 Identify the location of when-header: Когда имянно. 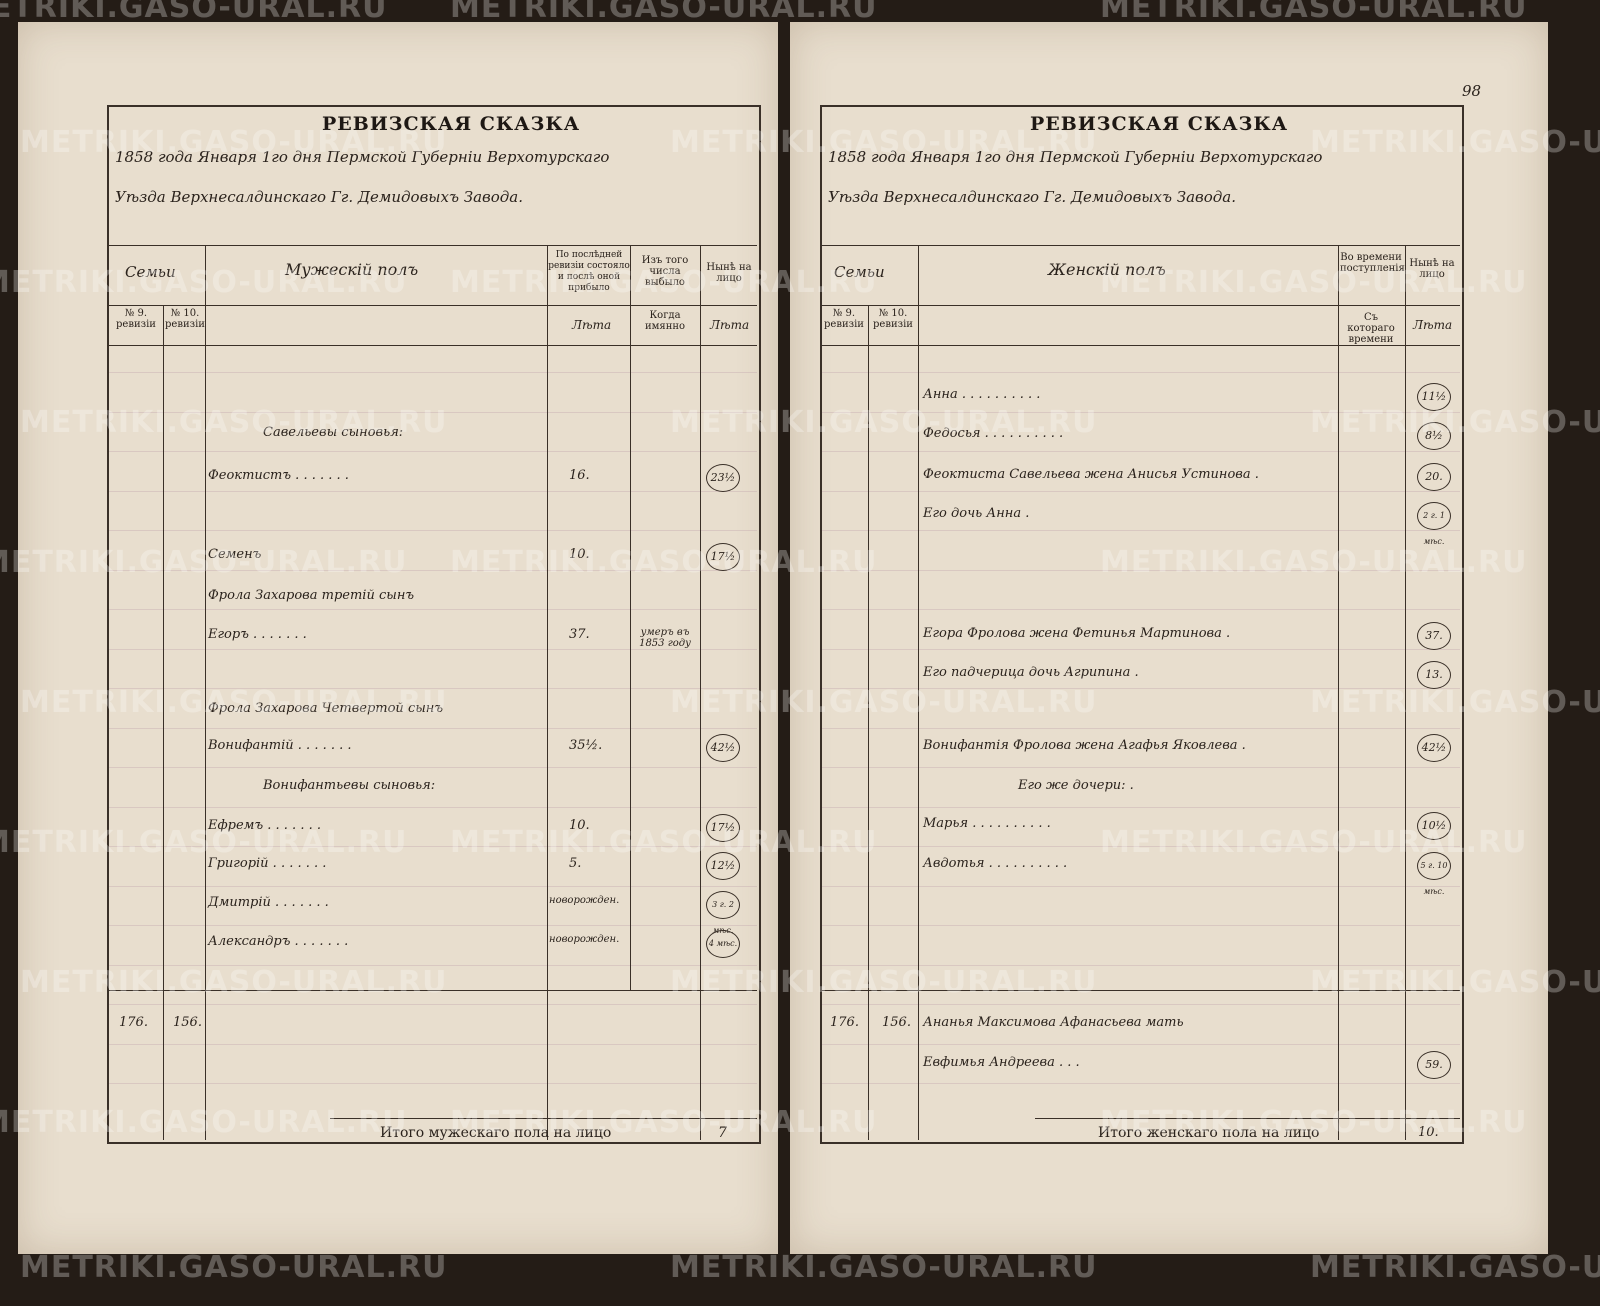
(665, 321).